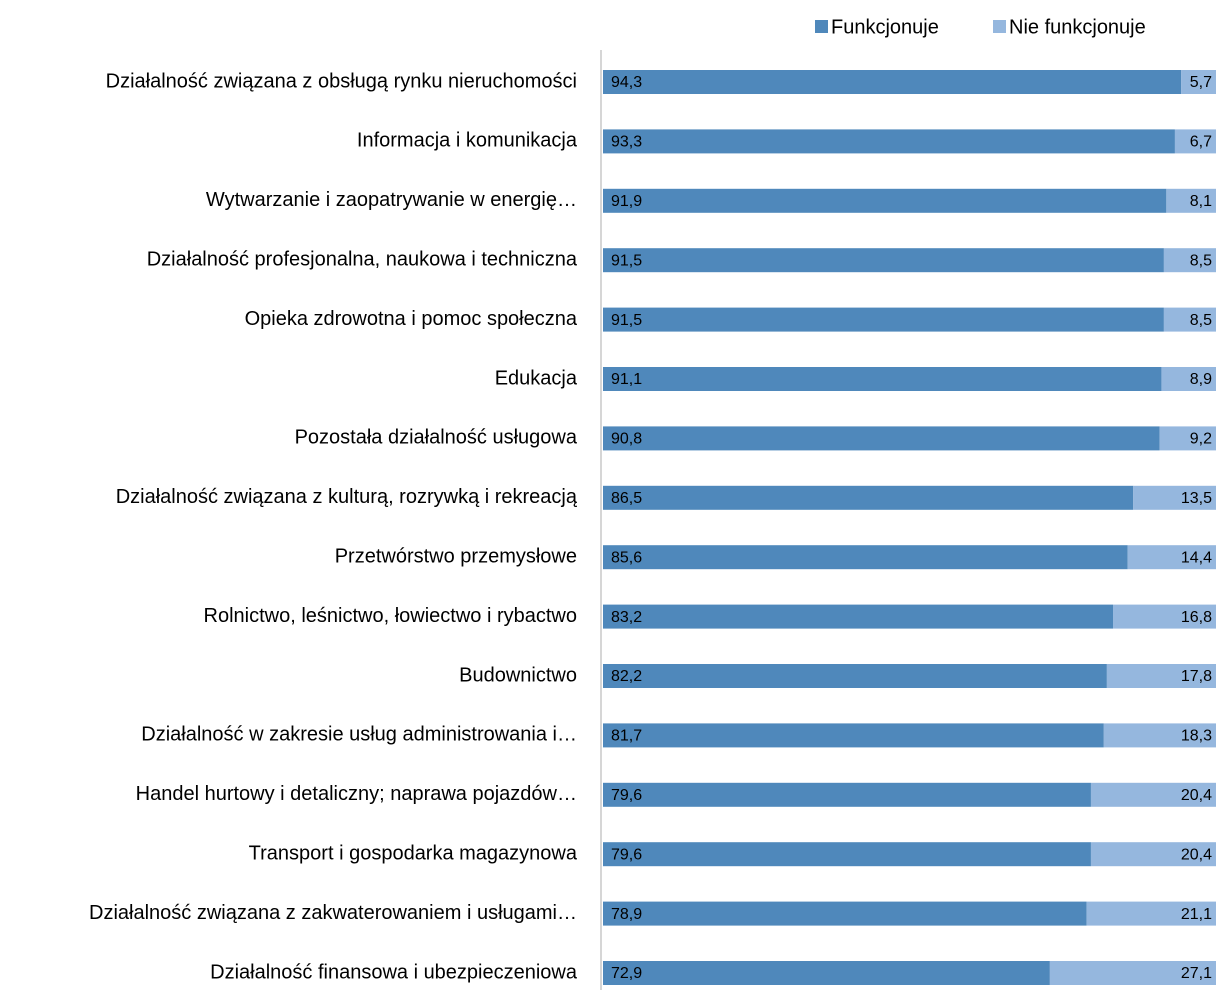  Describe the element at coordinates (626, 82) in the screenshot. I see `data-label: 94,3` at that location.